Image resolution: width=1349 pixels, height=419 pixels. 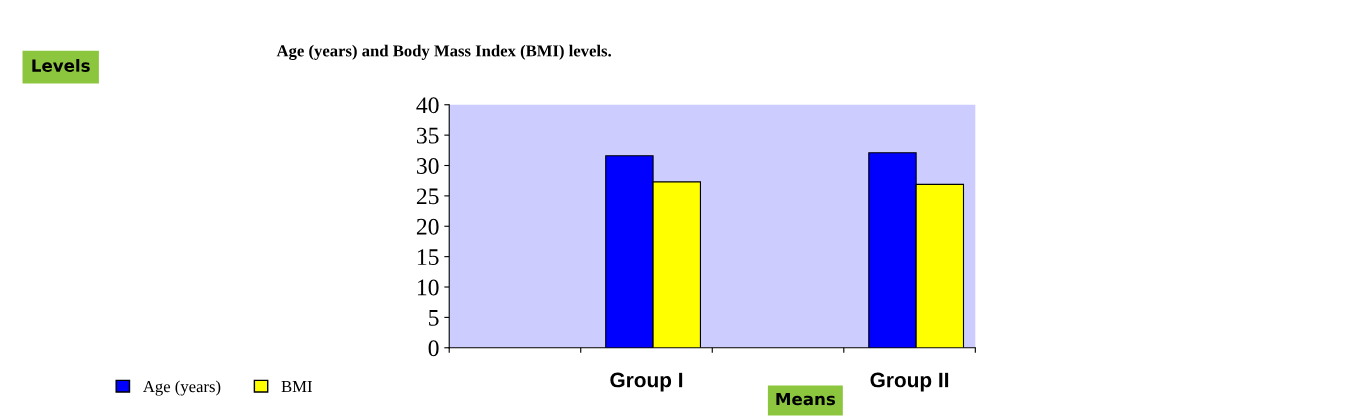 What do you see at coordinates (646, 382) in the screenshot?
I see `x-tick-label: Group I` at bounding box center [646, 382].